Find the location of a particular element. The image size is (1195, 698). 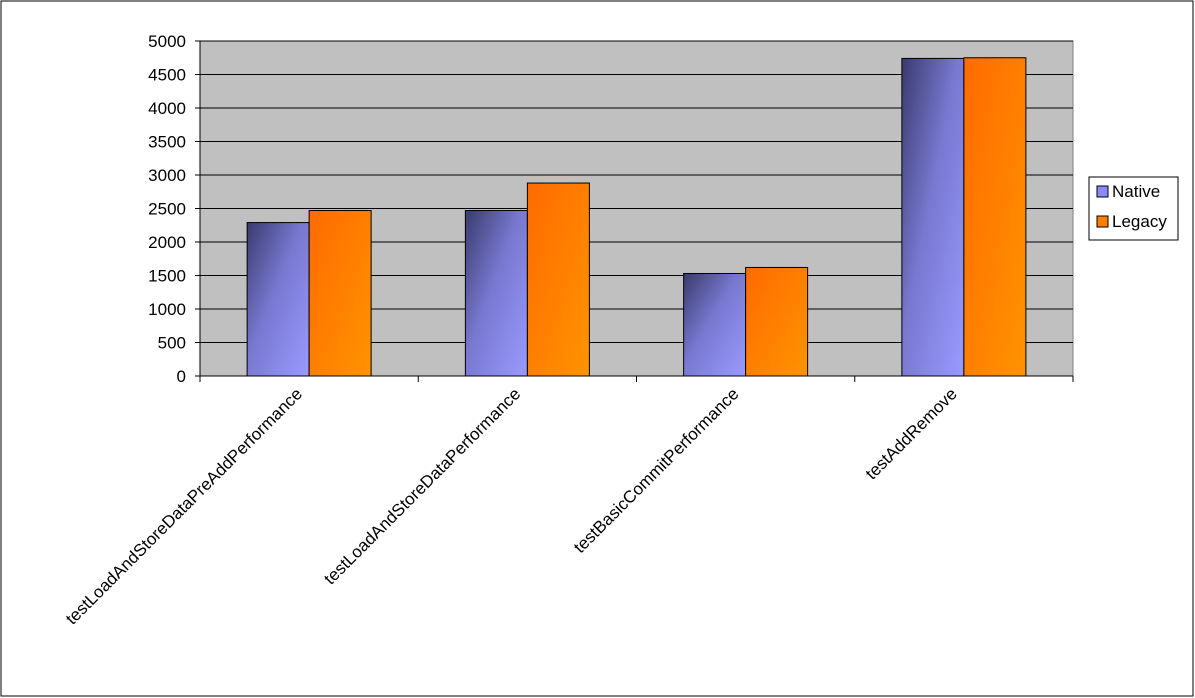

y-tick-label: 2500 is located at coordinates (167, 209).